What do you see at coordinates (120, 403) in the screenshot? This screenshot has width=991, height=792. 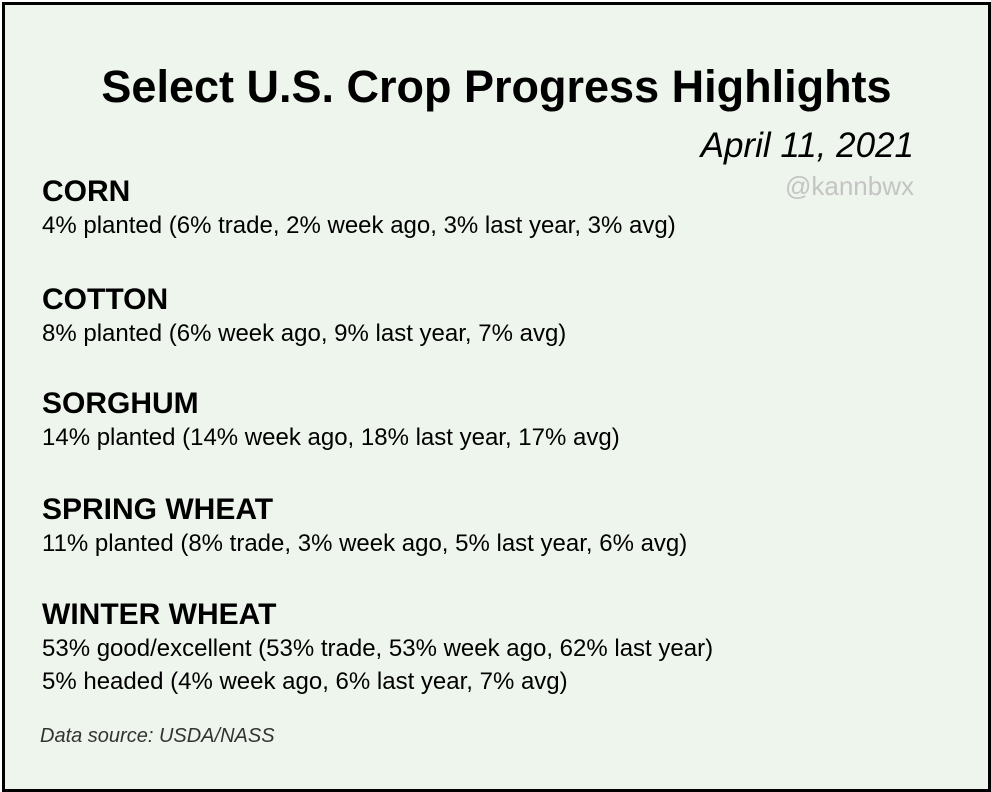 I see `crop-name-sorghum: SORGHUM` at bounding box center [120, 403].